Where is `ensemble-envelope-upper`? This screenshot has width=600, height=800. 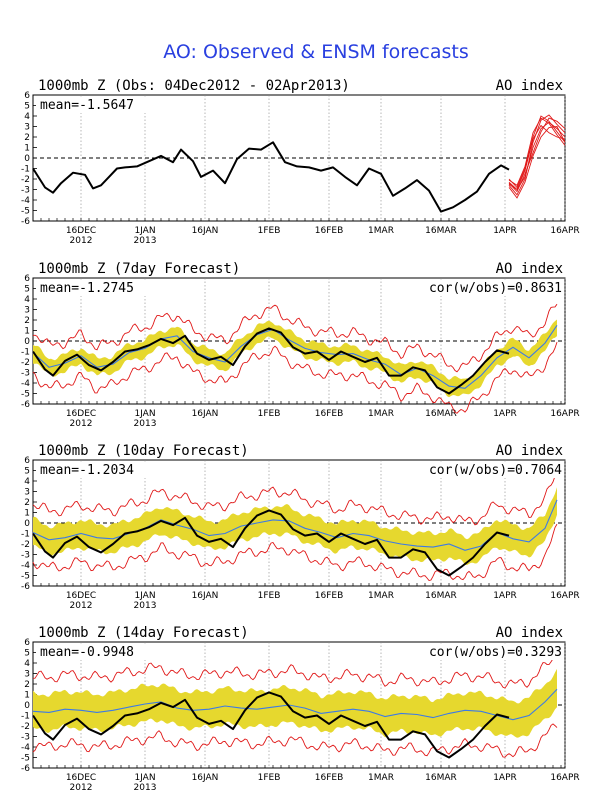 ensemble-envelope-upper is located at coordinates (295, 338).